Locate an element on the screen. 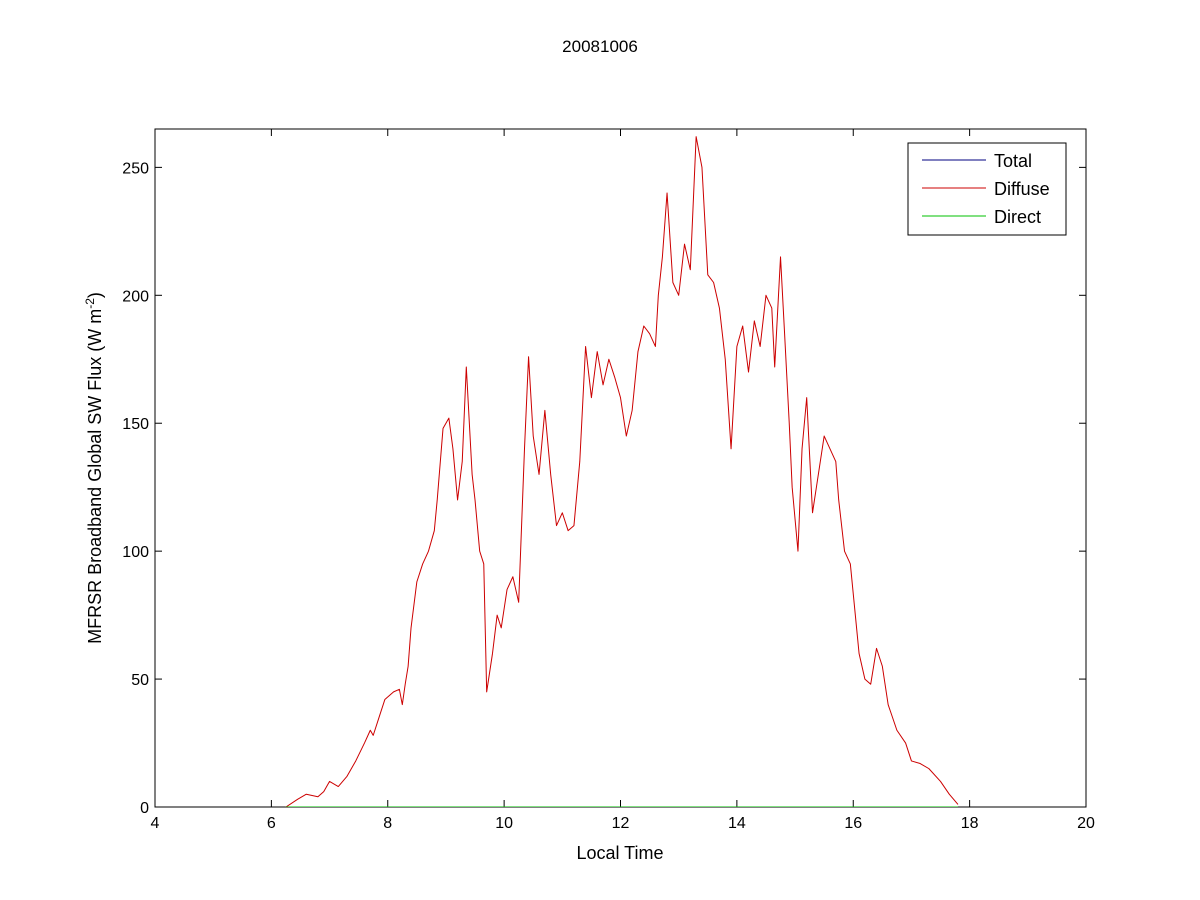  y-tick-label: 50 is located at coordinates (140, 680).